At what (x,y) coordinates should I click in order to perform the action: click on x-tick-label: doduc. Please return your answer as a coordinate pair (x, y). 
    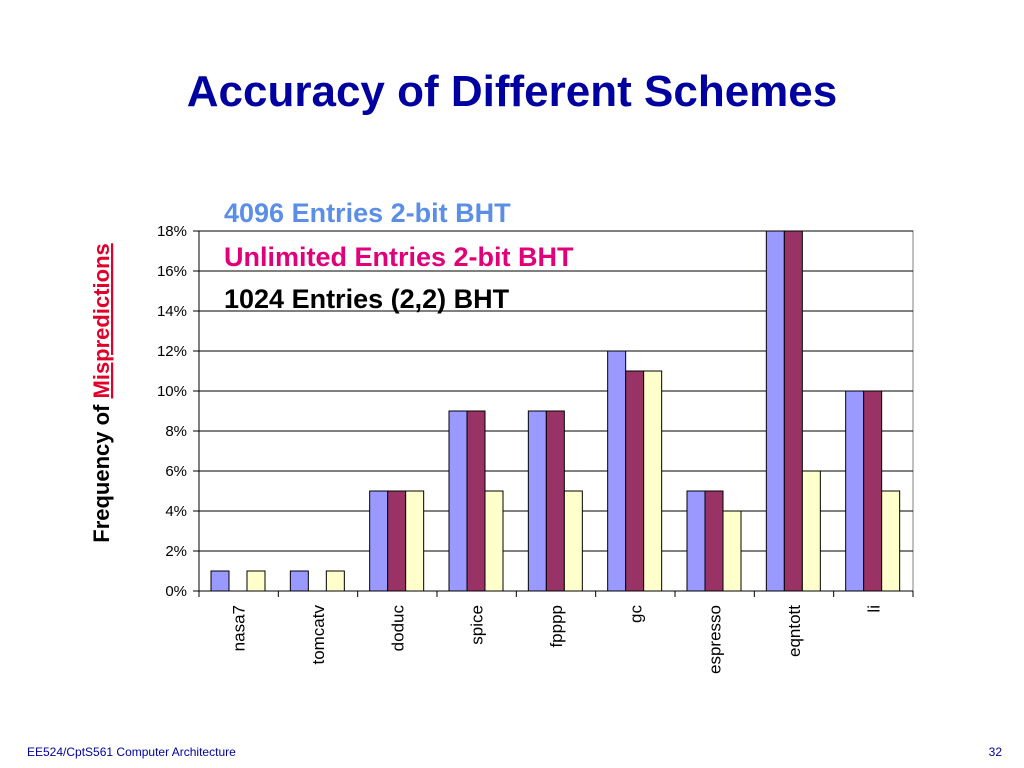
    Looking at the image, I should click on (397, 628).